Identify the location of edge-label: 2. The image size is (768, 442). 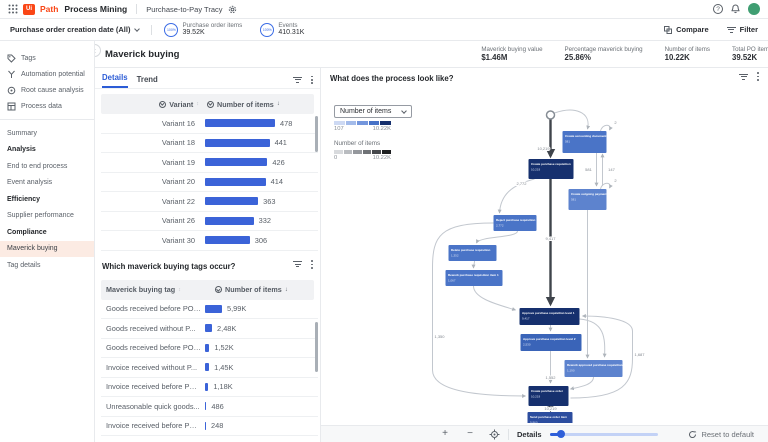
(615, 122).